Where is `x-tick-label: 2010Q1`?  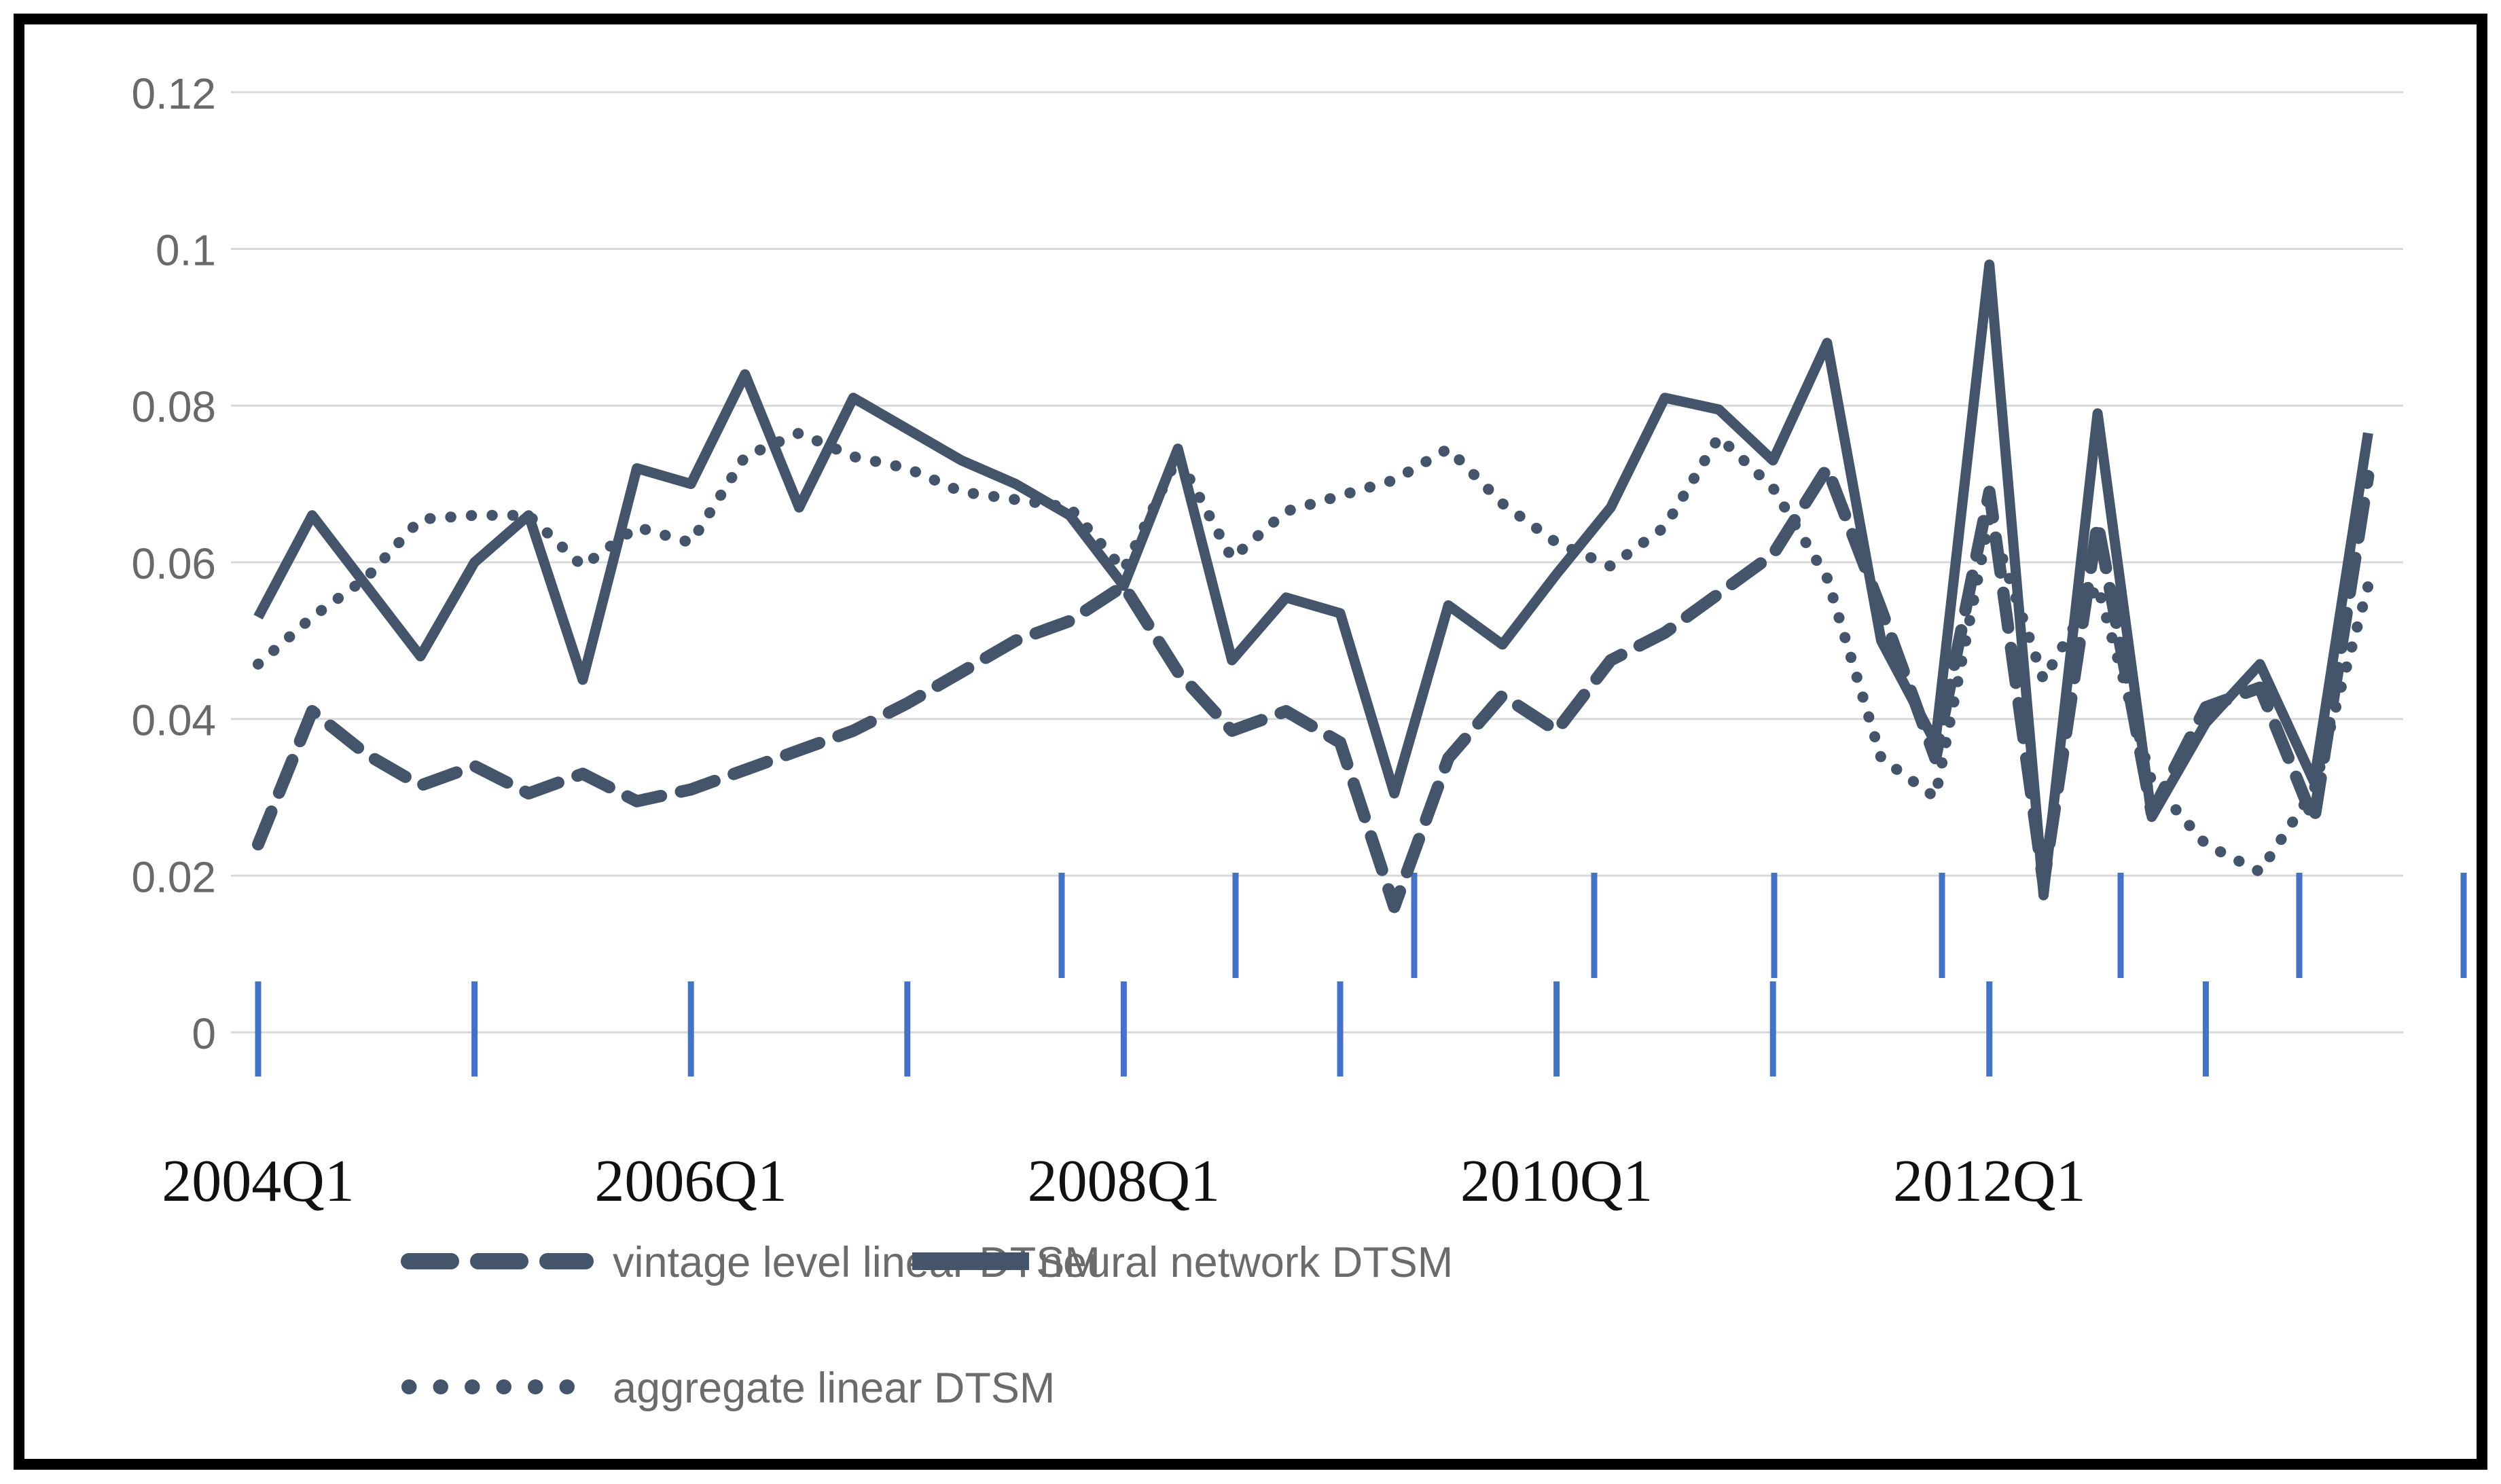 x-tick-label: 2010Q1 is located at coordinates (1556, 1181).